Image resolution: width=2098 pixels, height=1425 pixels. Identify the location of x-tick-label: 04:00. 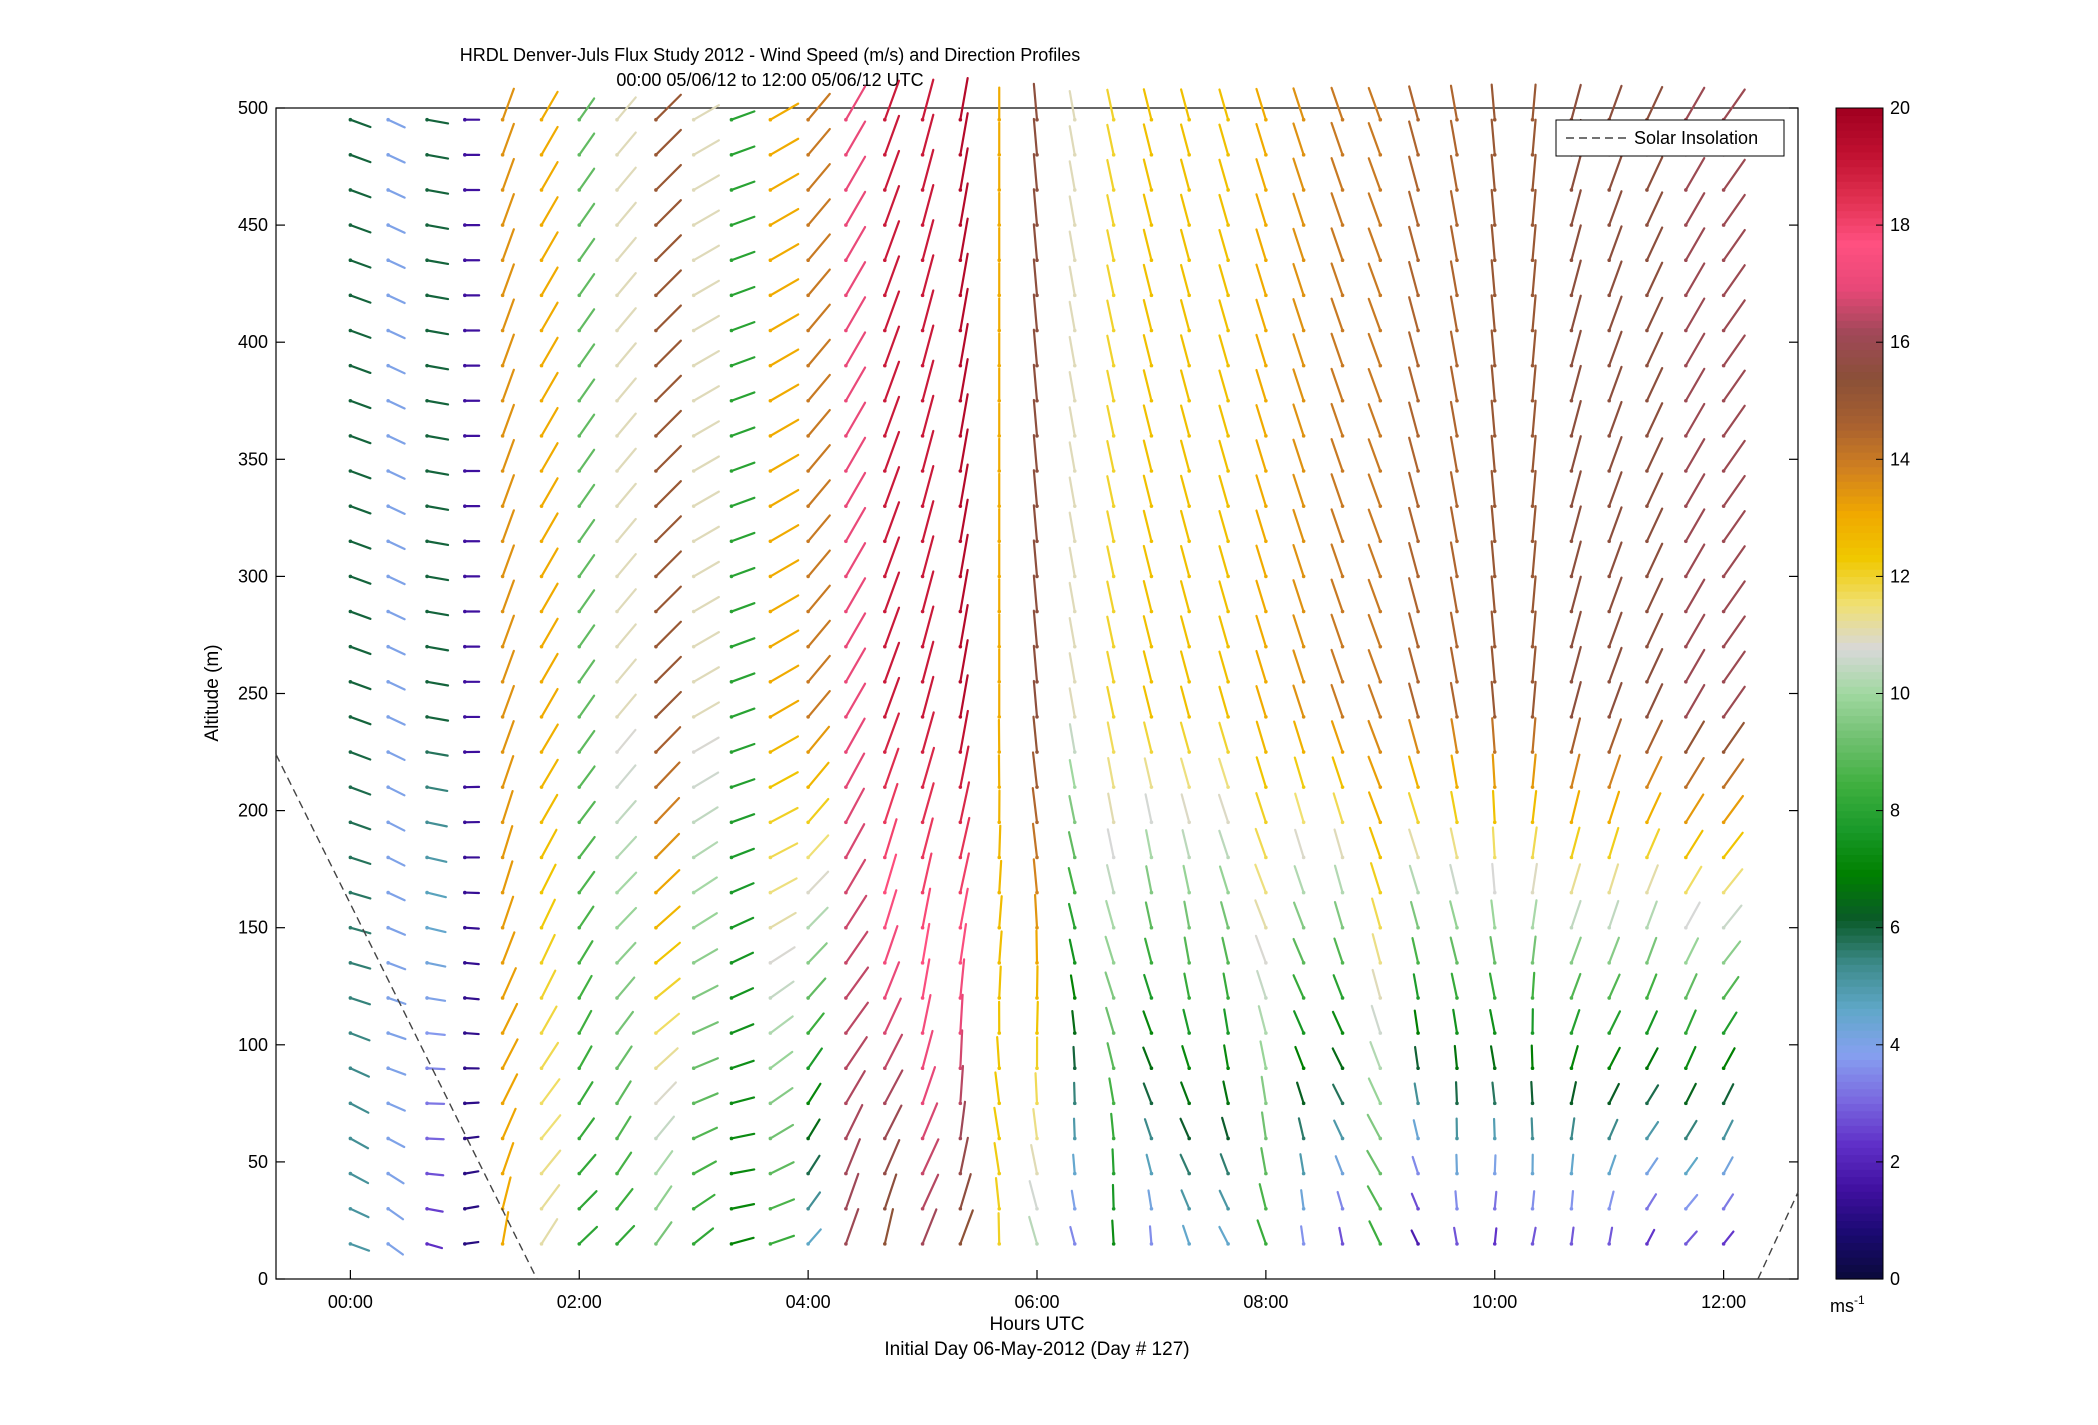
(808, 1302).